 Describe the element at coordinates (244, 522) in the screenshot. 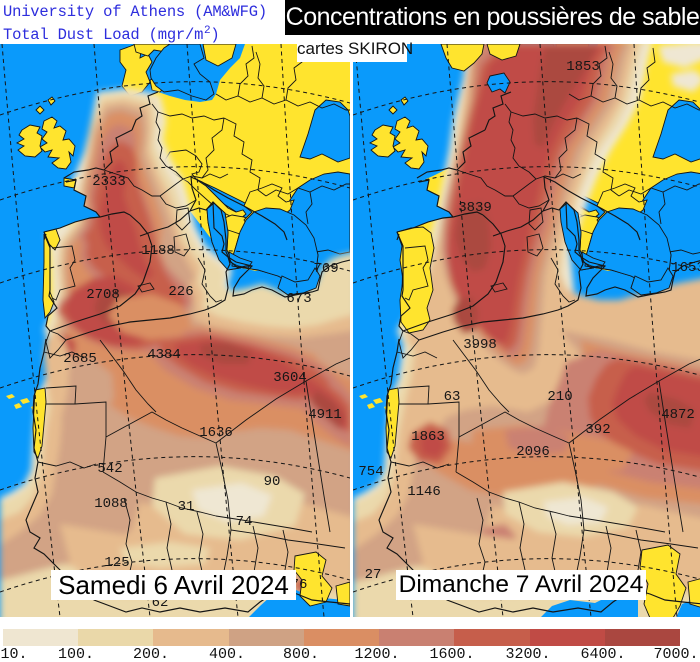

I see `svg-text: 74` at that location.